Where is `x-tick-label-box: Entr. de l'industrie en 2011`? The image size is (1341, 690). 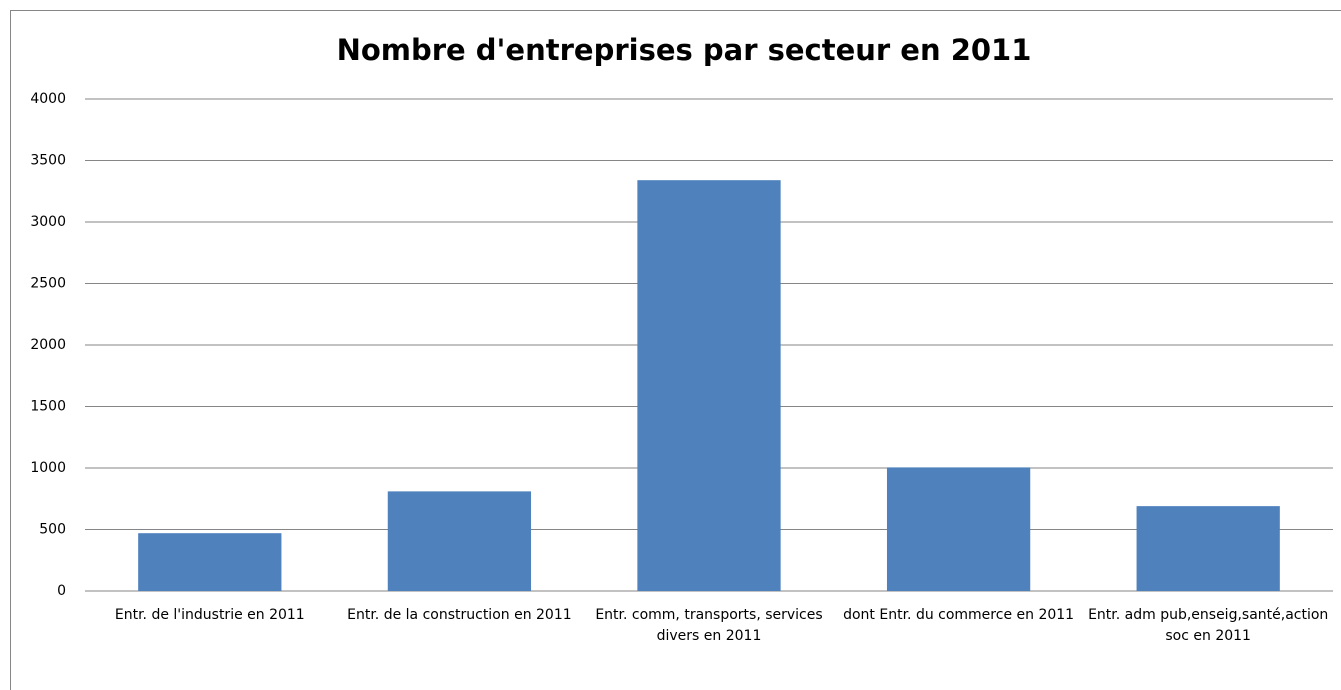 x-tick-label-box: Entr. de l'industrie en 2011 is located at coordinates (209, 615).